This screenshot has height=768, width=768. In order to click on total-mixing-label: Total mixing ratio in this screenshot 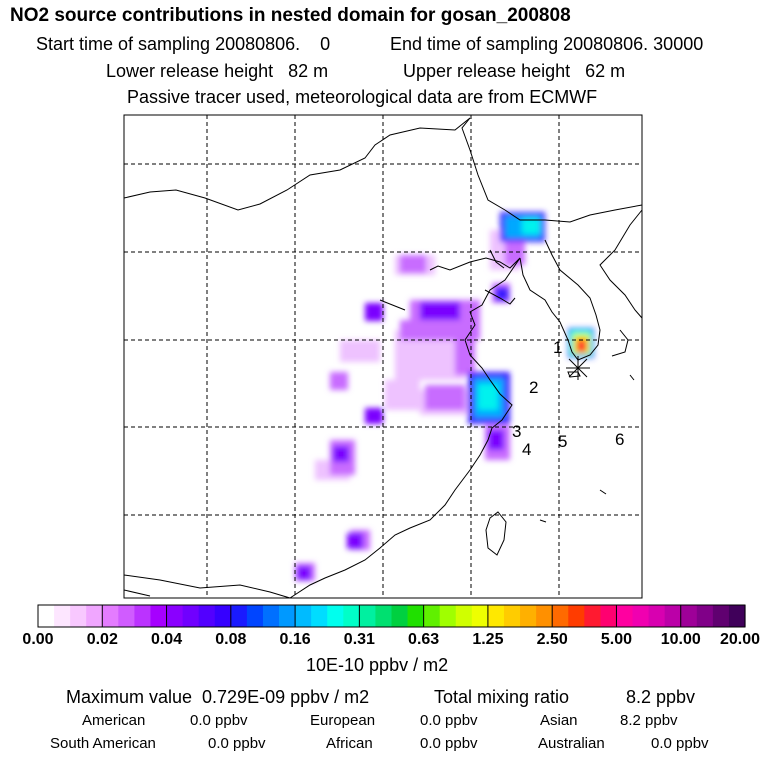, I will do `click(502, 697)`.